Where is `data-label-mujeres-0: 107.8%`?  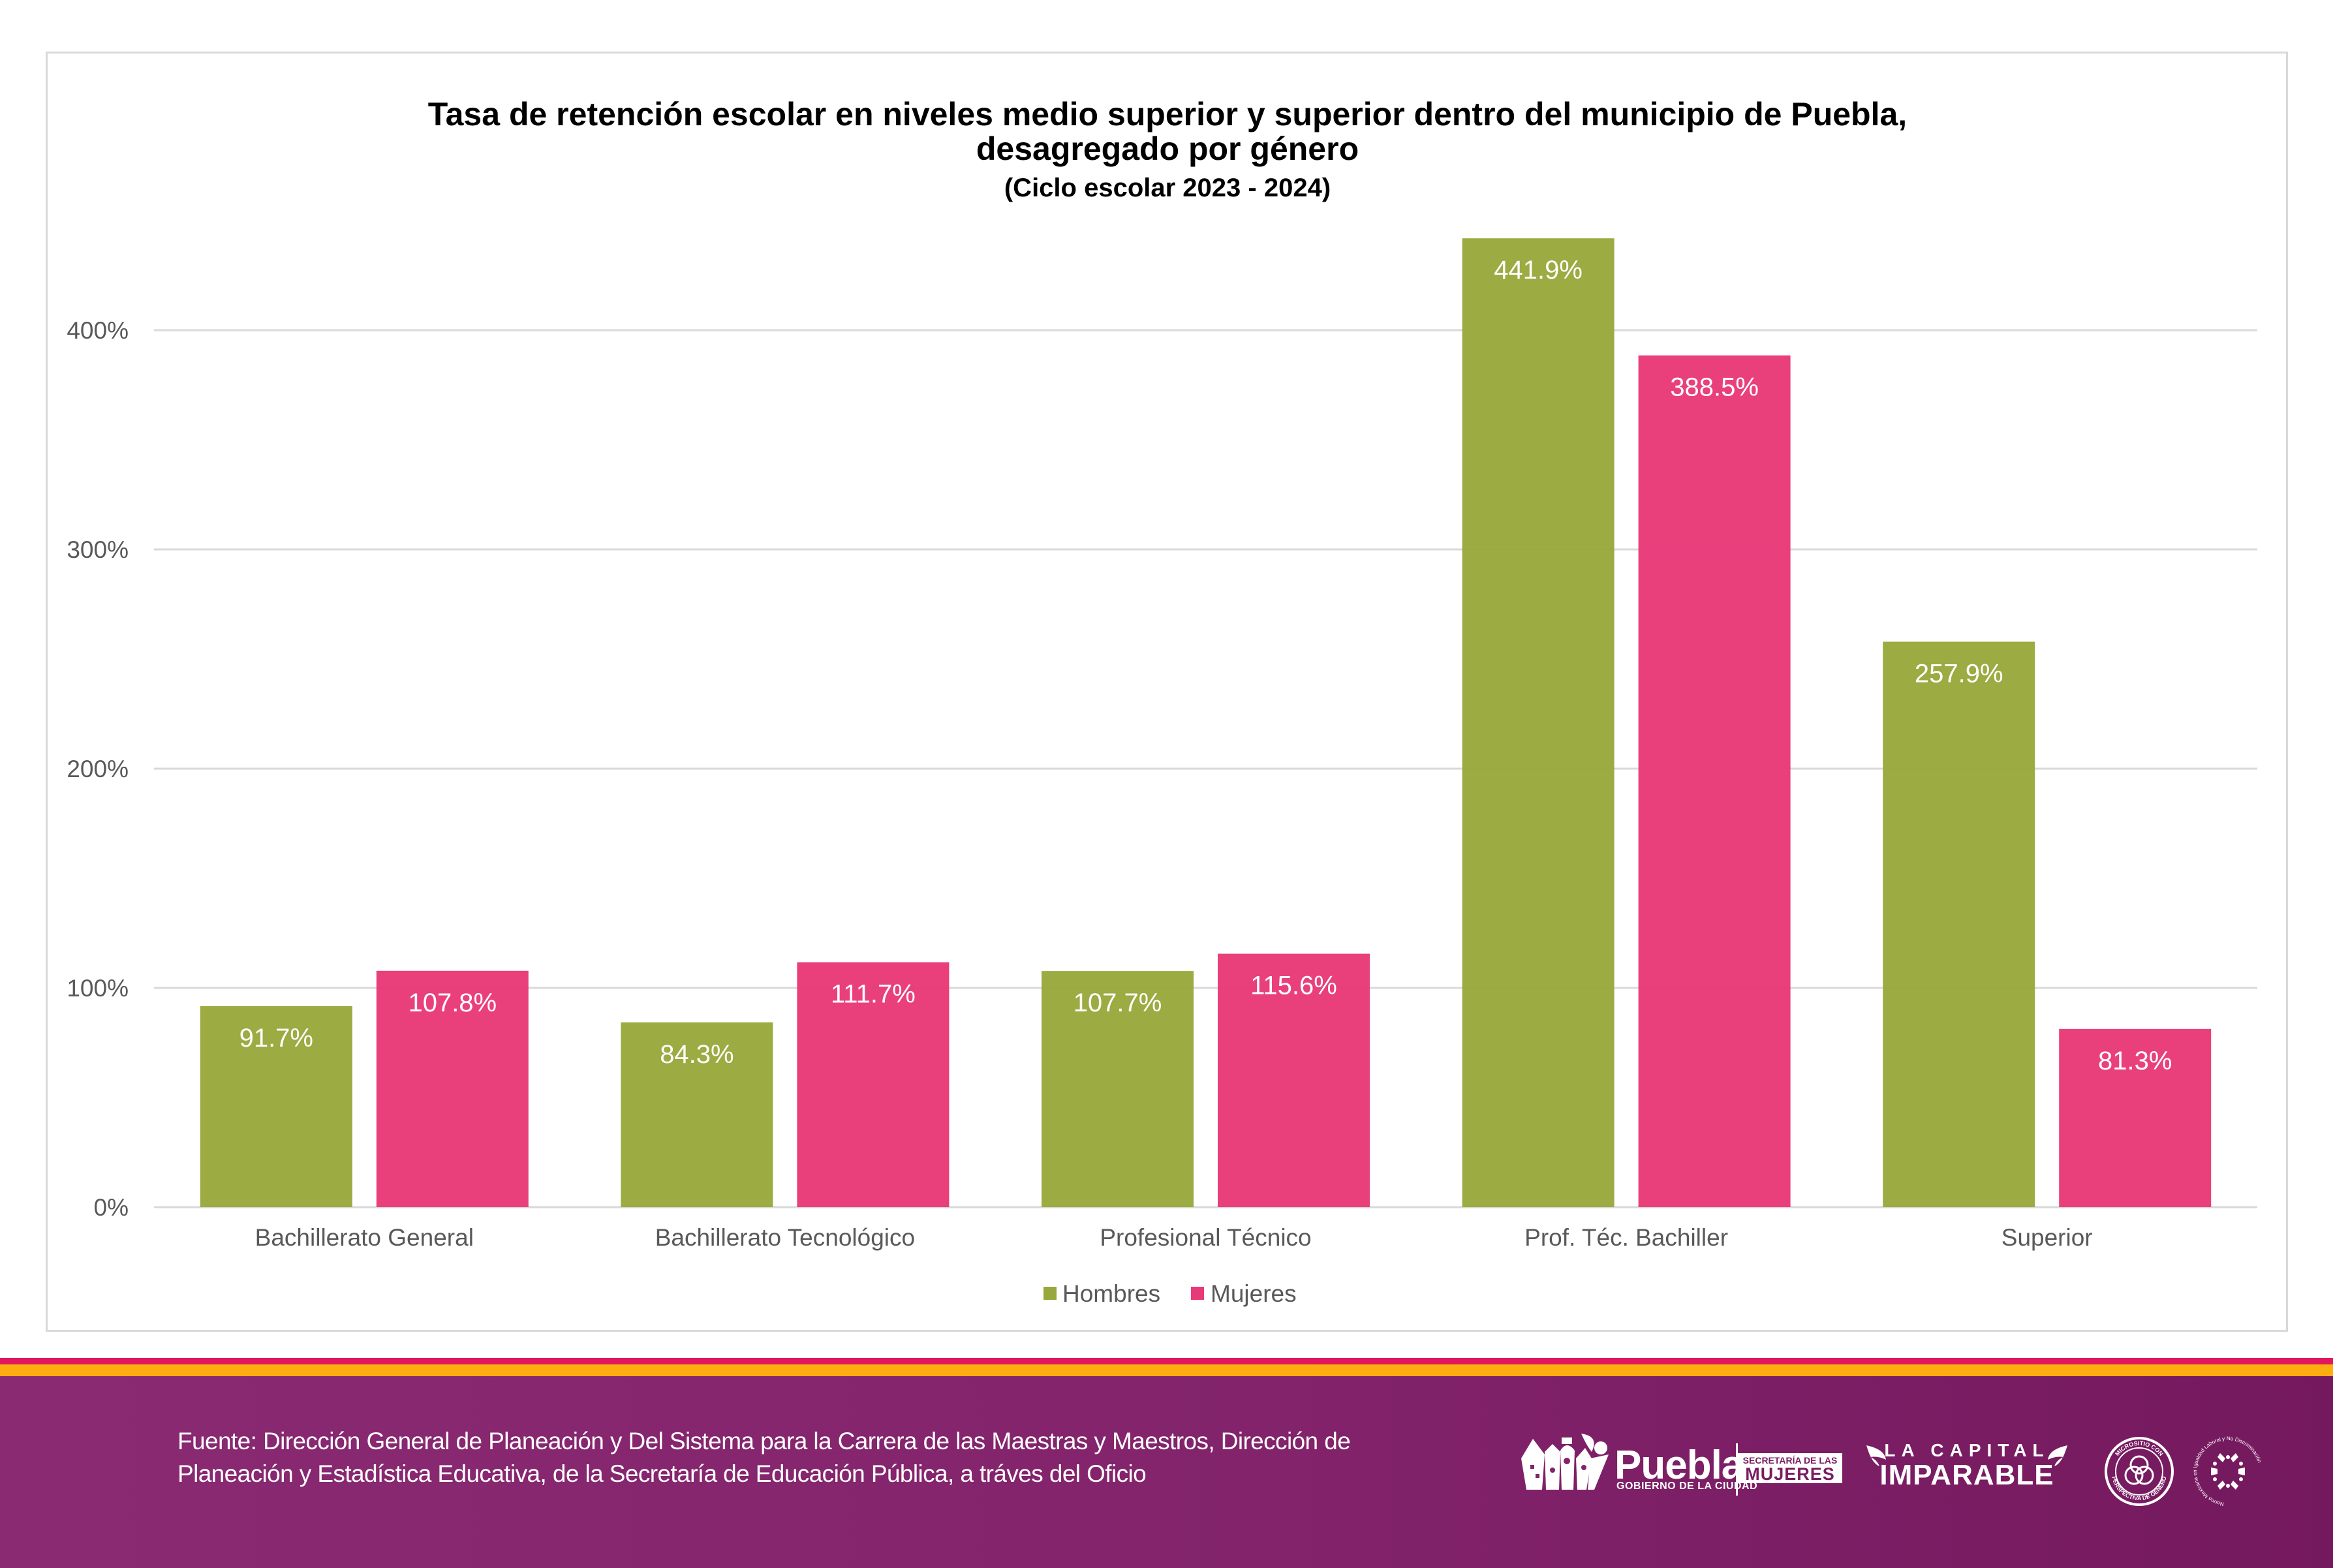
data-label-mujeres-0: 107.8% is located at coordinates (453, 1003).